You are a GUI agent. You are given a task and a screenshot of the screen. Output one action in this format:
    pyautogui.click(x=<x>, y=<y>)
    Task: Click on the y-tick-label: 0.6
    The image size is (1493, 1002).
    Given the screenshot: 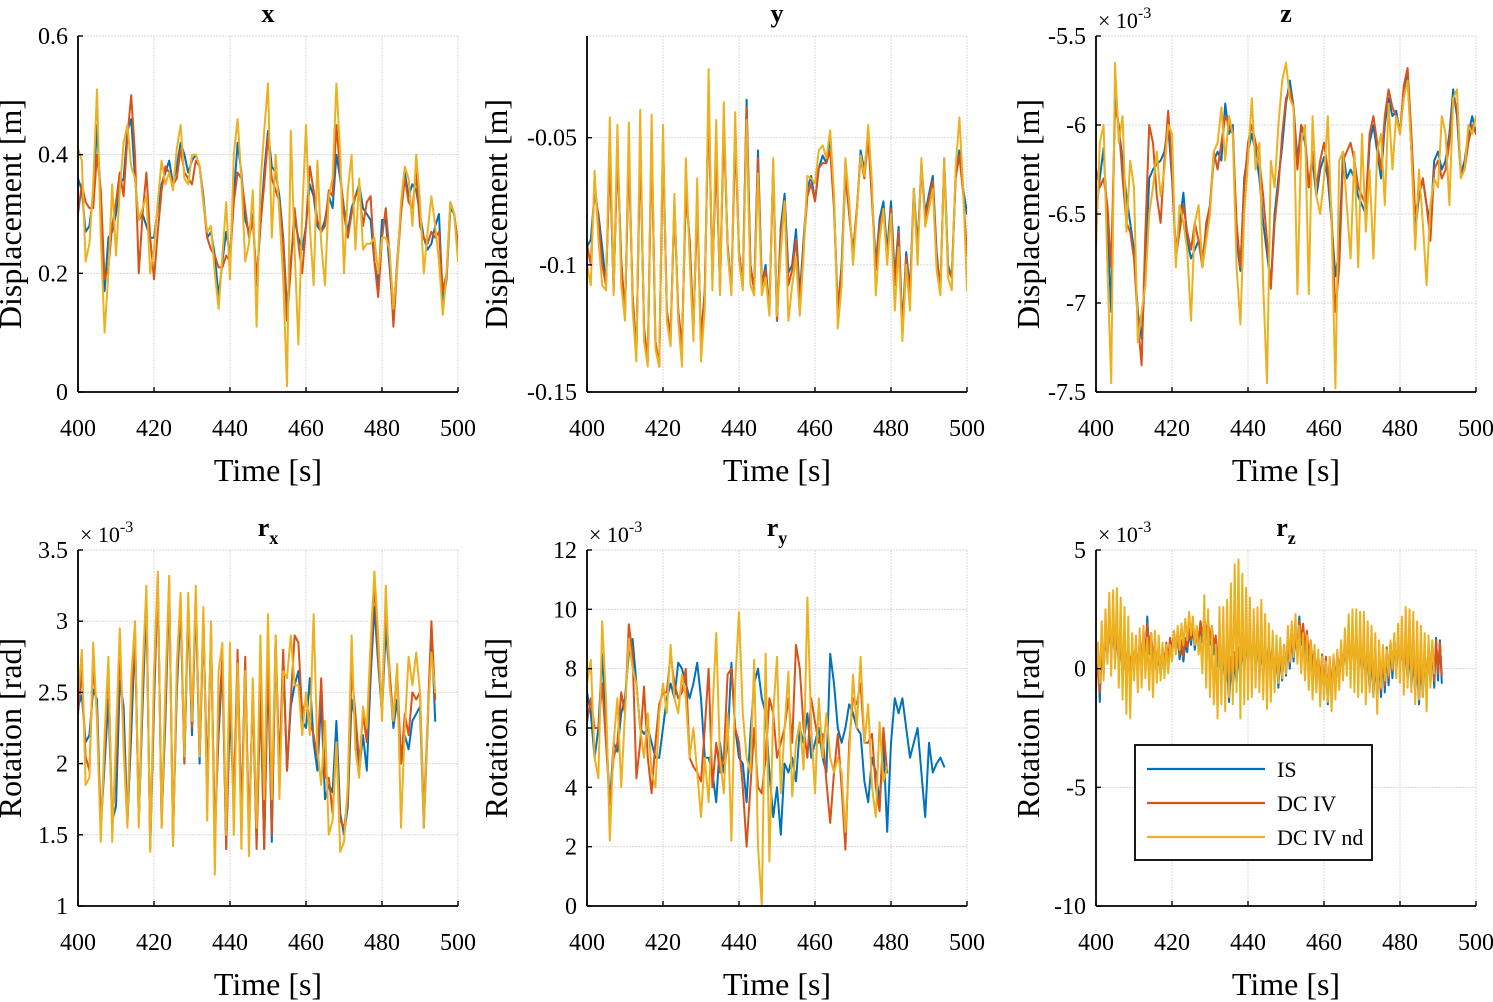 What is the action you would take?
    pyautogui.click(x=53, y=37)
    